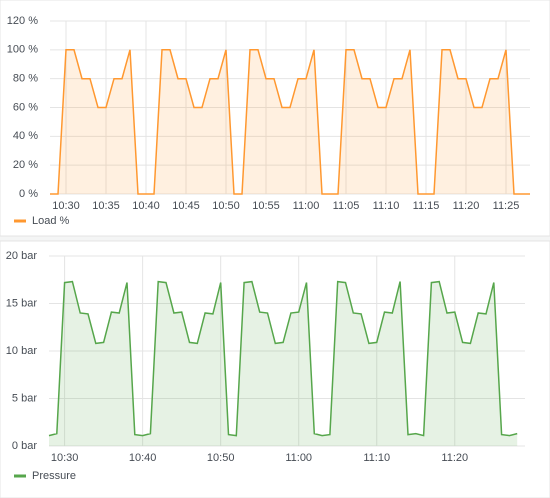  I want to click on y-tick-label: 80 %, so click(25, 79).